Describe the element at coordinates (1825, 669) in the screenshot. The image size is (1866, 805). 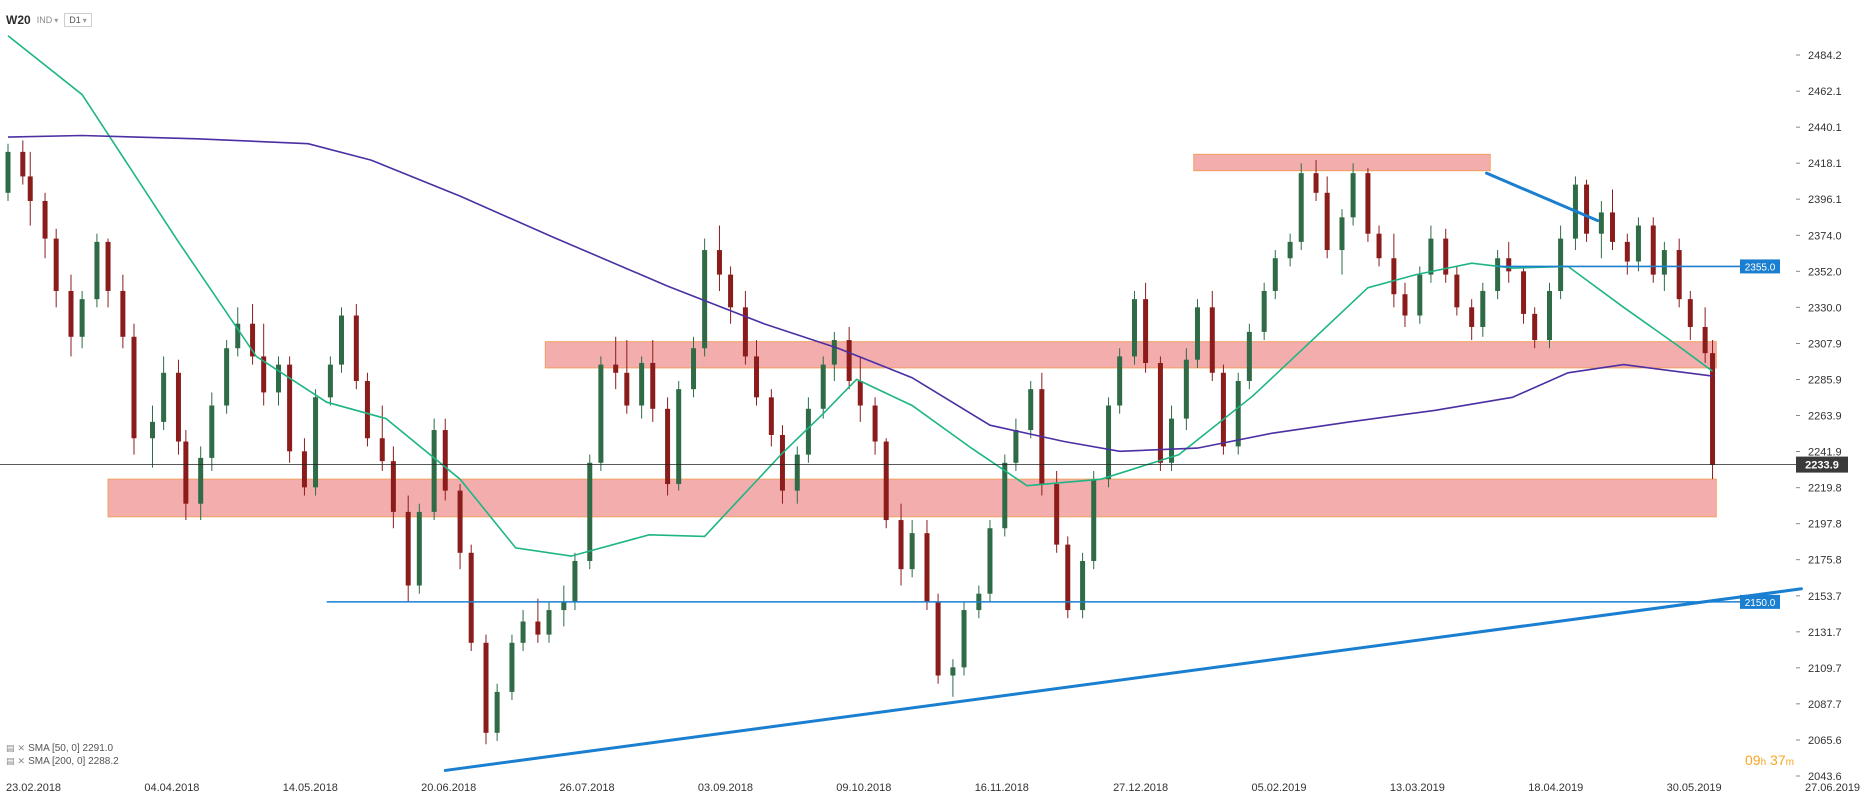
I see `y-tick-label-17: 2109.7` at that location.